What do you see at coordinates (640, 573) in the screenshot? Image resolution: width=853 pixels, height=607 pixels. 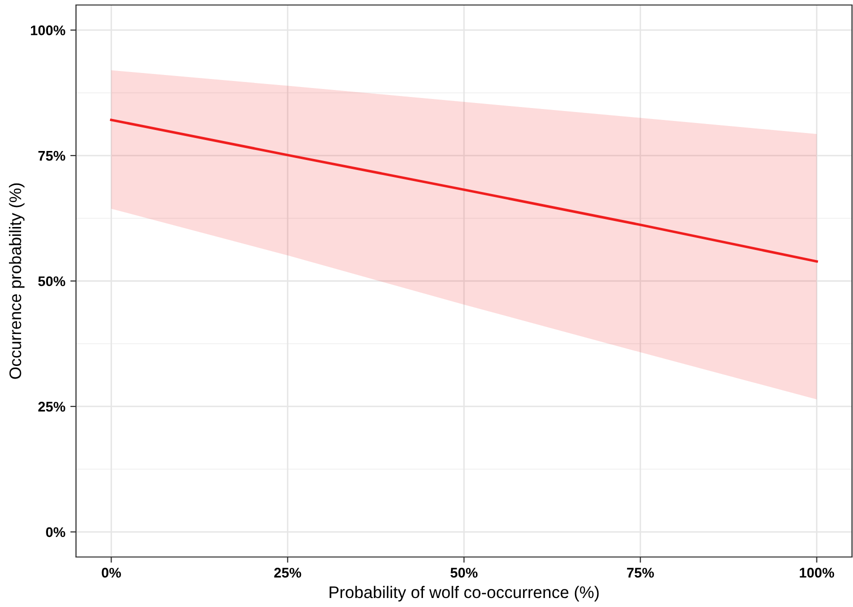 I see `x-tick-label: 75%` at bounding box center [640, 573].